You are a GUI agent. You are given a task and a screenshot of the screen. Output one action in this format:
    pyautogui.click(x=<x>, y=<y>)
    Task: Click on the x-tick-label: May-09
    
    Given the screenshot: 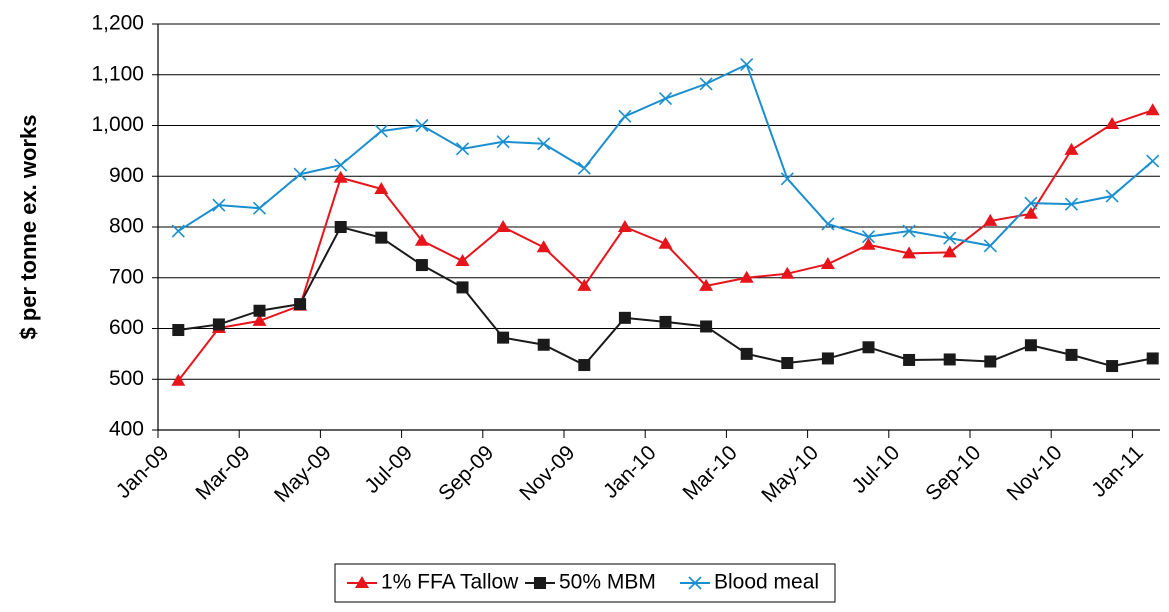 What is the action you would take?
    pyautogui.click(x=303, y=474)
    